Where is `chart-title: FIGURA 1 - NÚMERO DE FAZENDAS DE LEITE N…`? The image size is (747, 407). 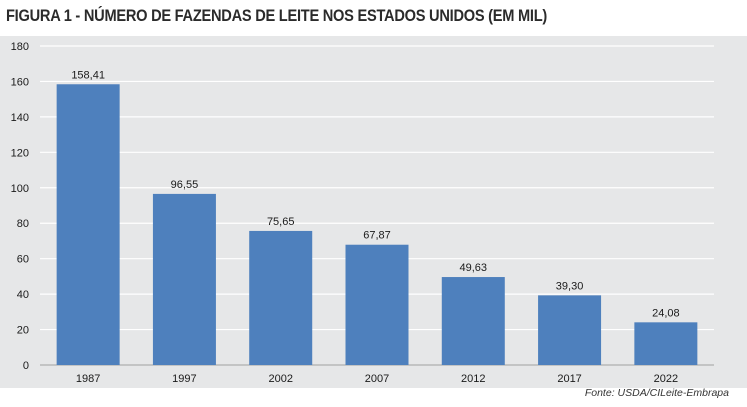 chart-title: FIGURA 1 - NÚMERO DE FAZENDAS DE LEITE N… is located at coordinates (276, 15).